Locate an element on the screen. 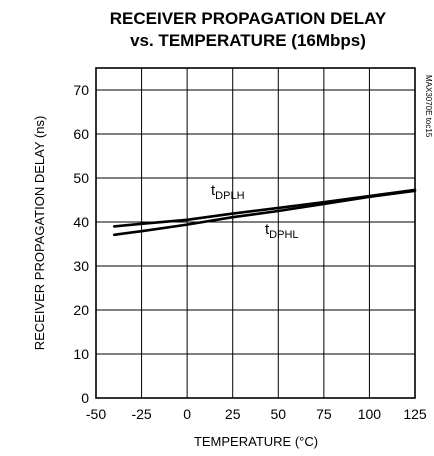 Image resolution: width=434 pixels, height=456 pixels. x-tick-label-6: 100 is located at coordinates (370, 414).